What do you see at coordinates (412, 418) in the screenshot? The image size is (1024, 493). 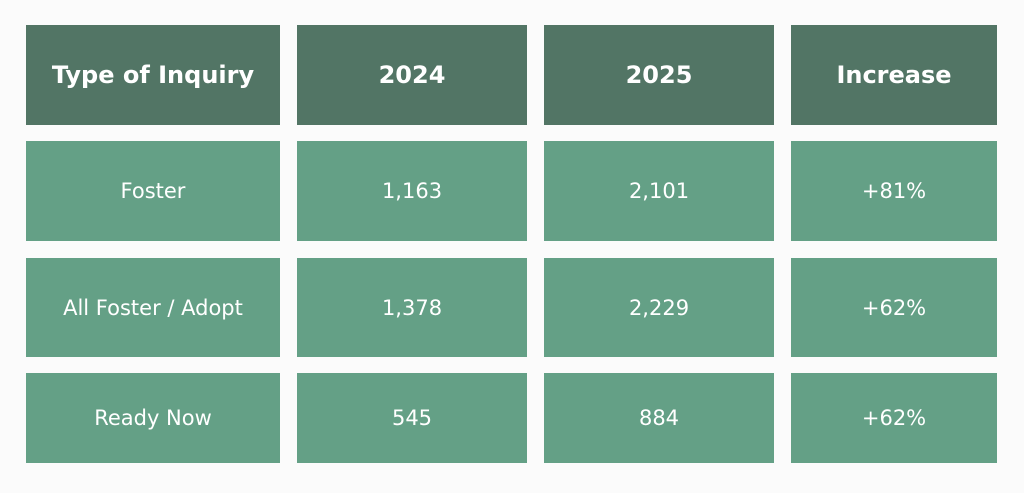 I see `table-cell: 545` at bounding box center [412, 418].